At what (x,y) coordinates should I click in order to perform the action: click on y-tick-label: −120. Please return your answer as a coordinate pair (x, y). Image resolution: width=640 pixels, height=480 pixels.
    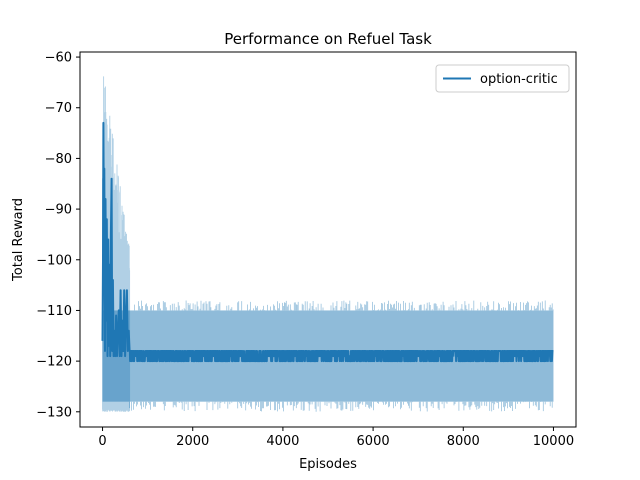
    Looking at the image, I should click on (54, 362).